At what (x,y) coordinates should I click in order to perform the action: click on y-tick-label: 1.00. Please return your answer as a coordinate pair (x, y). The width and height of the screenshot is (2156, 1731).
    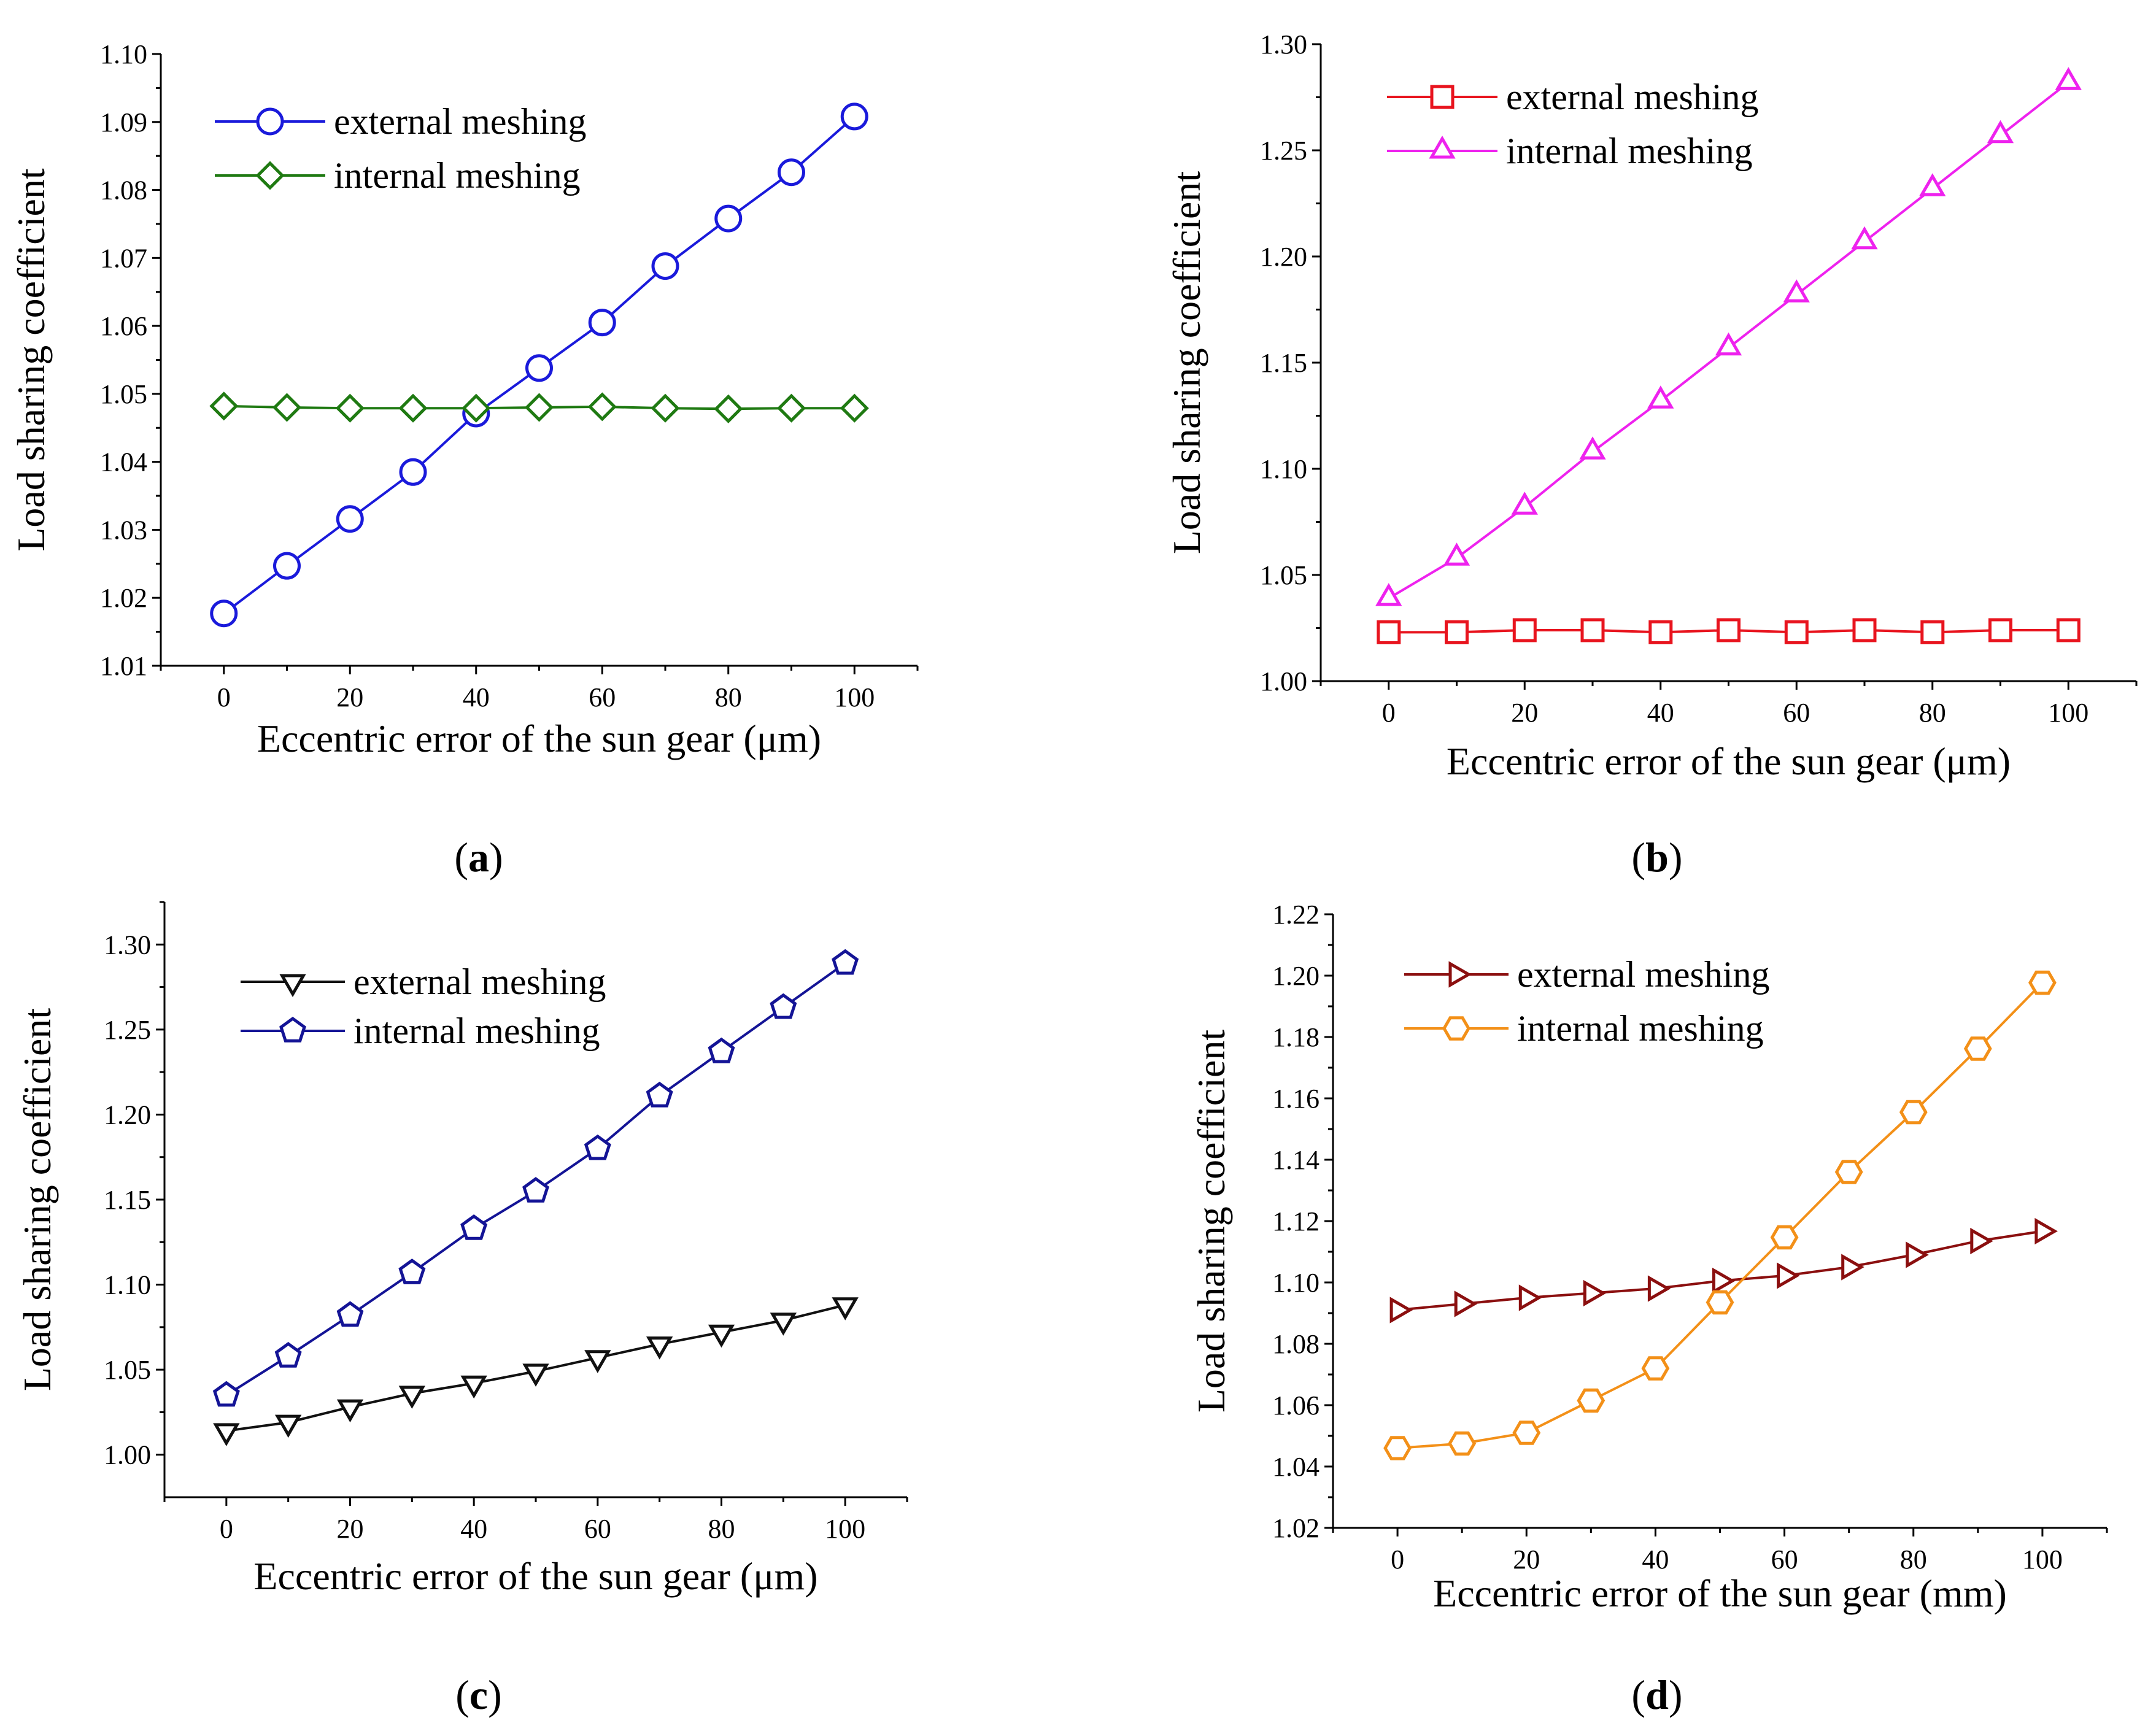
    Looking at the image, I should click on (1283, 681).